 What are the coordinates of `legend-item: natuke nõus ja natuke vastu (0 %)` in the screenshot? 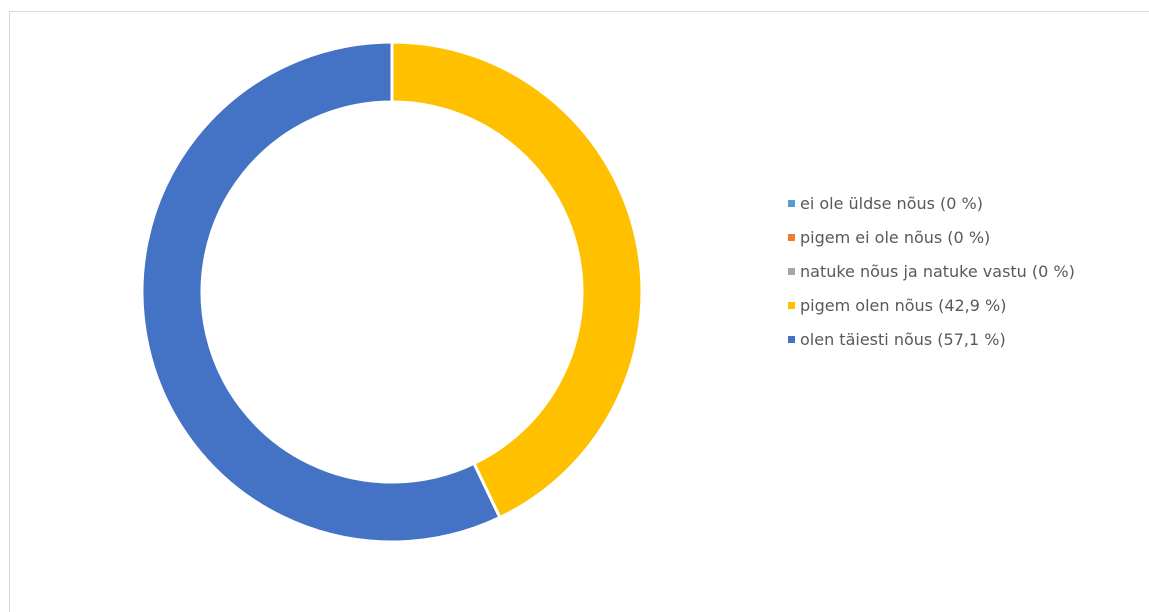 It's located at (931, 271).